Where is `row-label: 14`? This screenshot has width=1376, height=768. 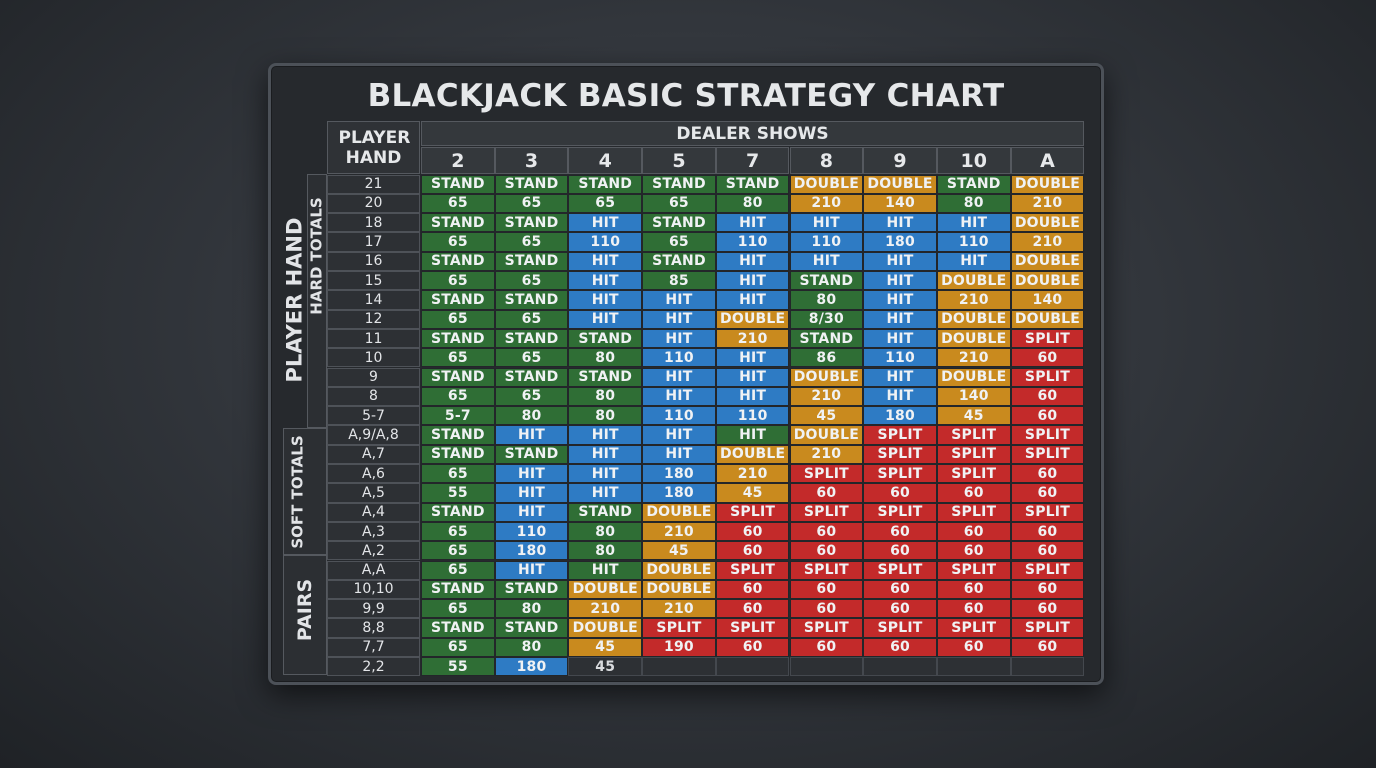
row-label: 14 is located at coordinates (373, 300).